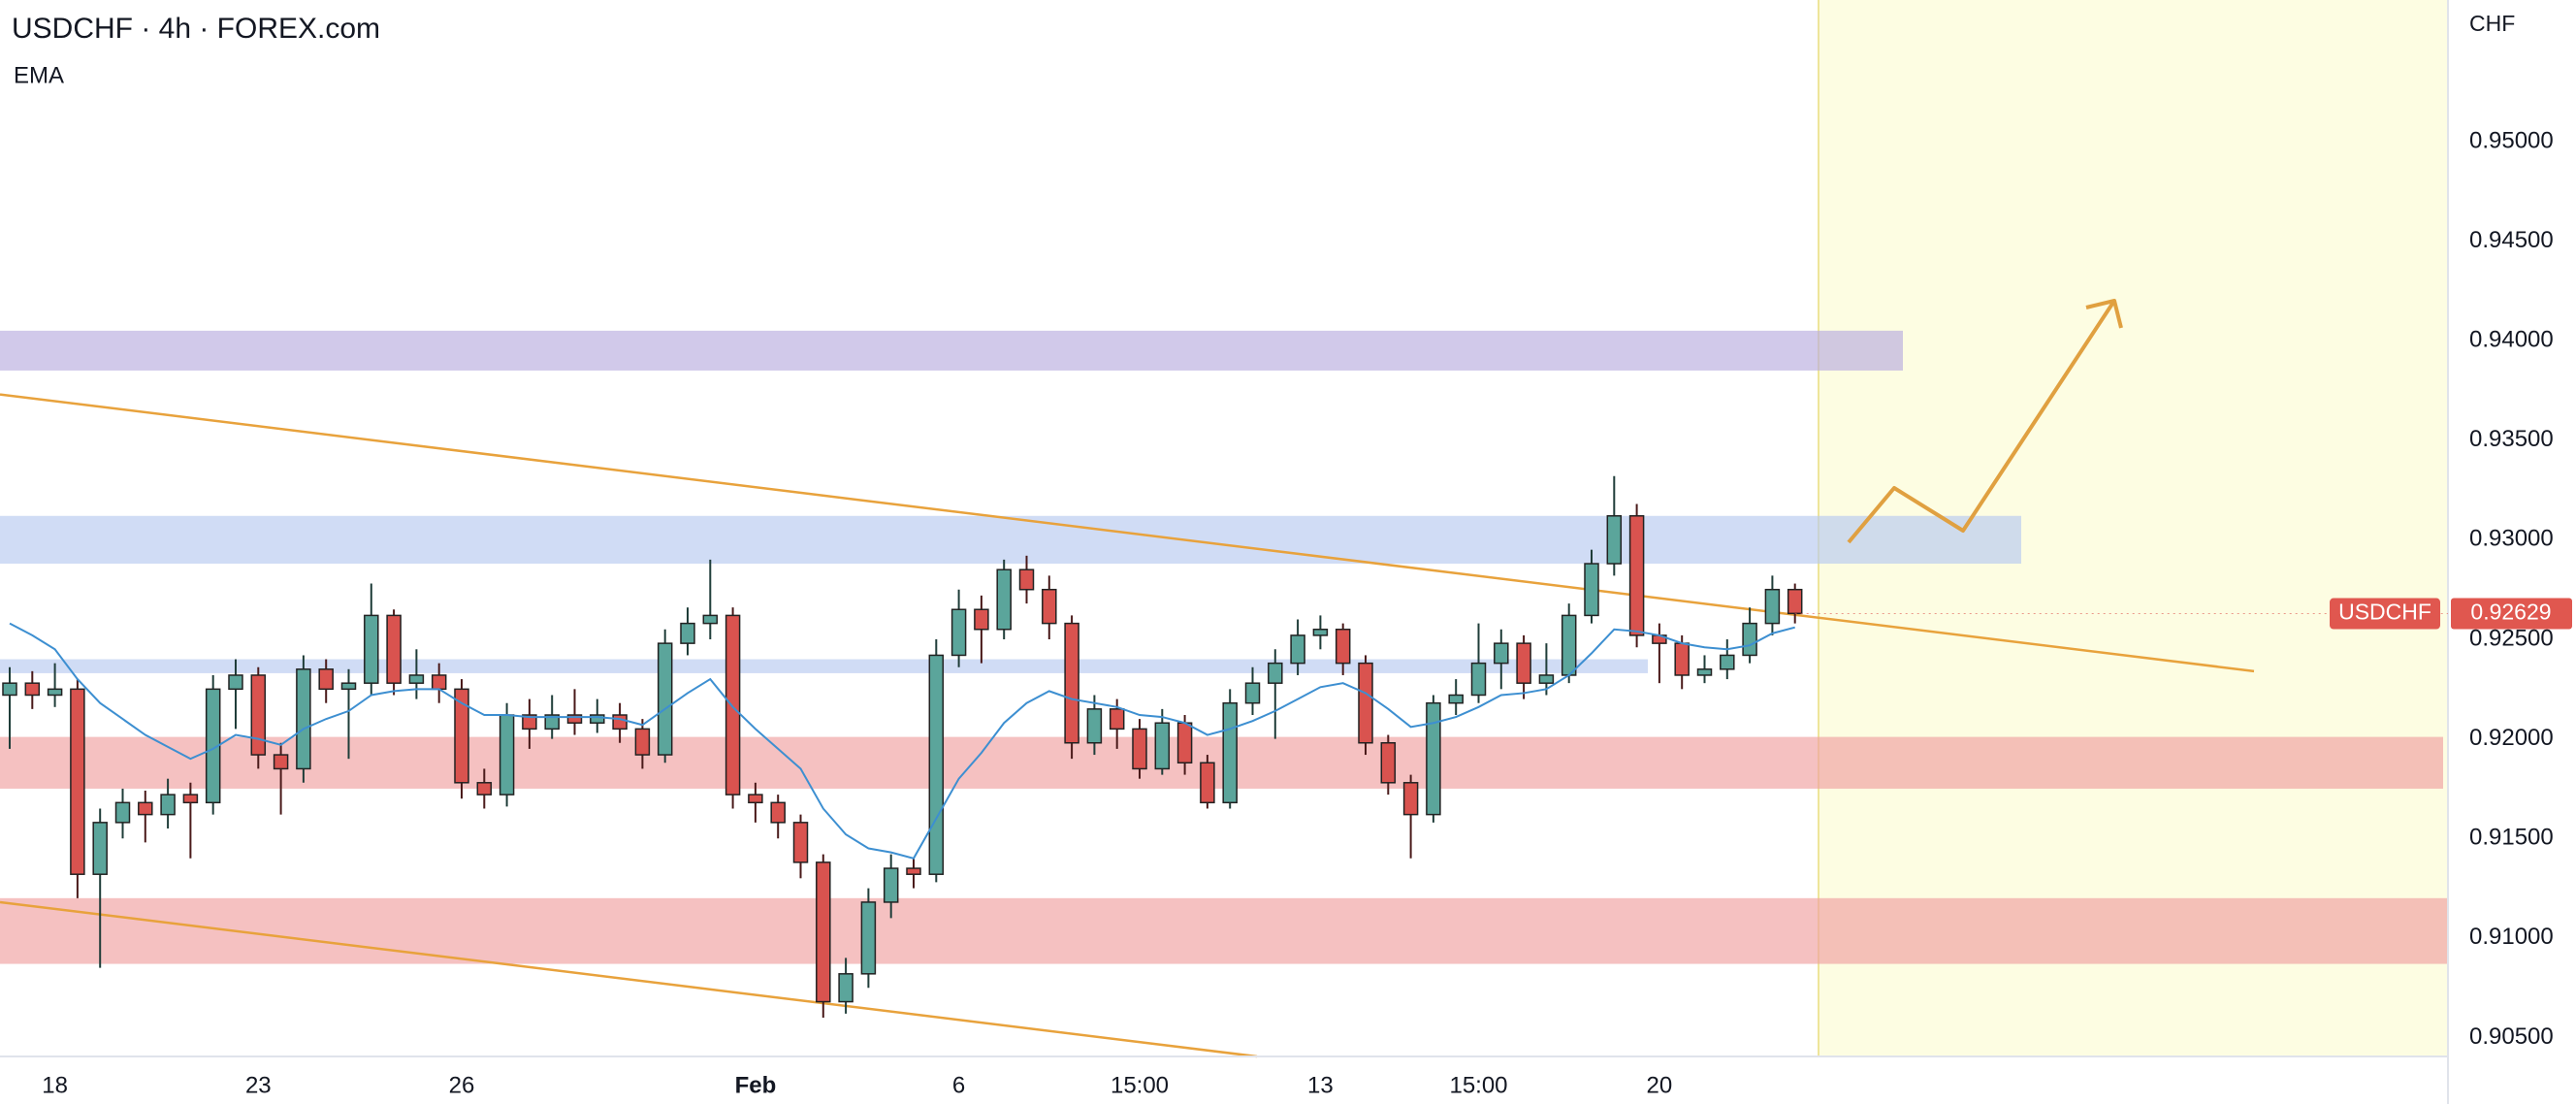 This screenshot has width=2576, height=1104. I want to click on y-tick-label: 0.92000, so click(2511, 738).